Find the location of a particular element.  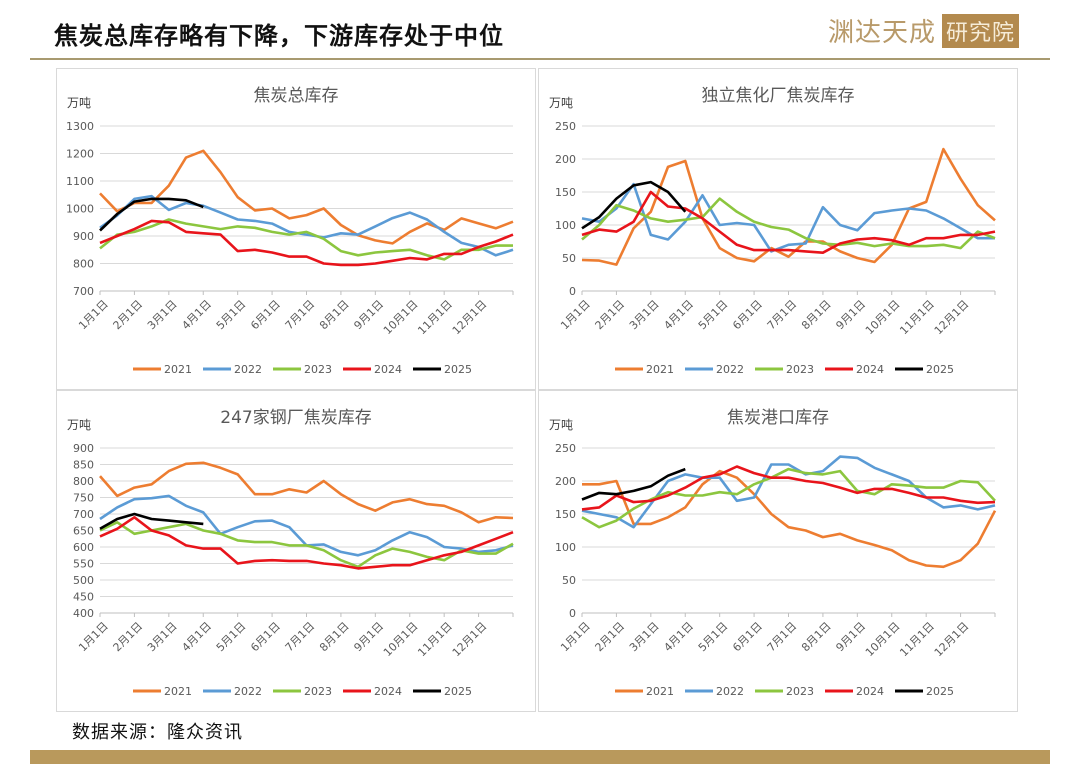

logo-badge: 研究院 is located at coordinates (981, 30).